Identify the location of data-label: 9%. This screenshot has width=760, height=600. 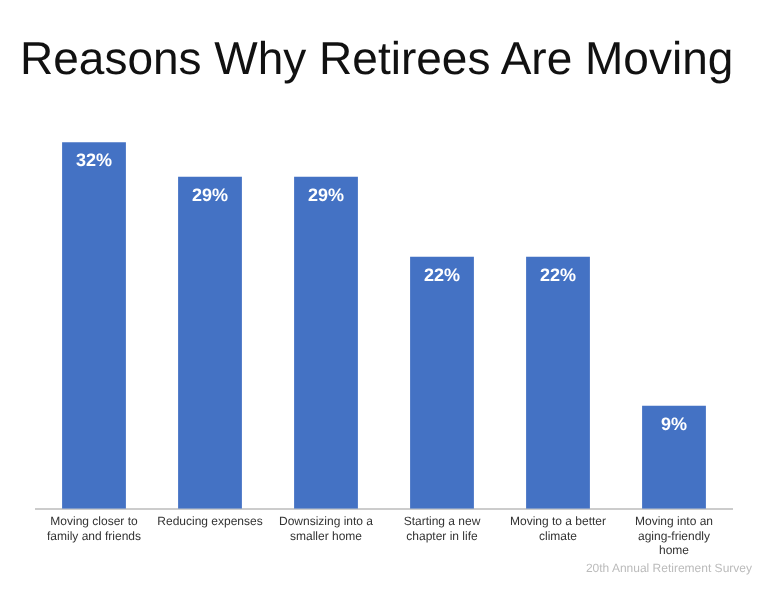
(674, 423).